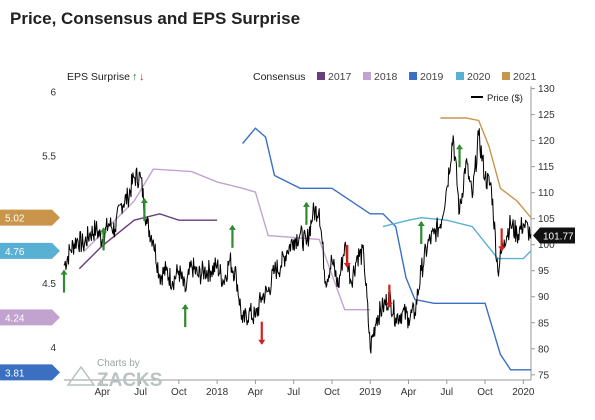  I want to click on right-tick-label: 80, so click(544, 349).